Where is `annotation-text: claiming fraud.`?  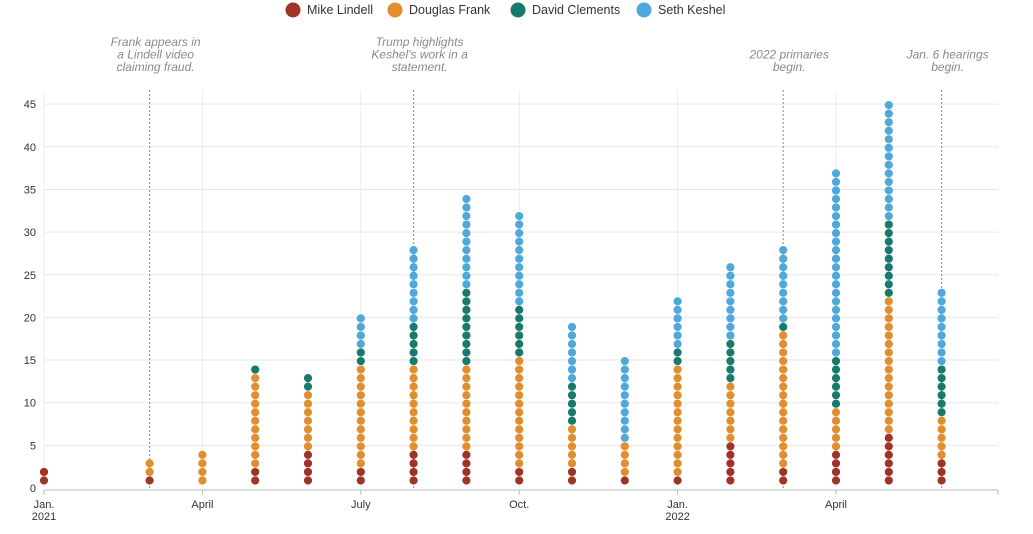 annotation-text: claiming fraud. is located at coordinates (156, 67).